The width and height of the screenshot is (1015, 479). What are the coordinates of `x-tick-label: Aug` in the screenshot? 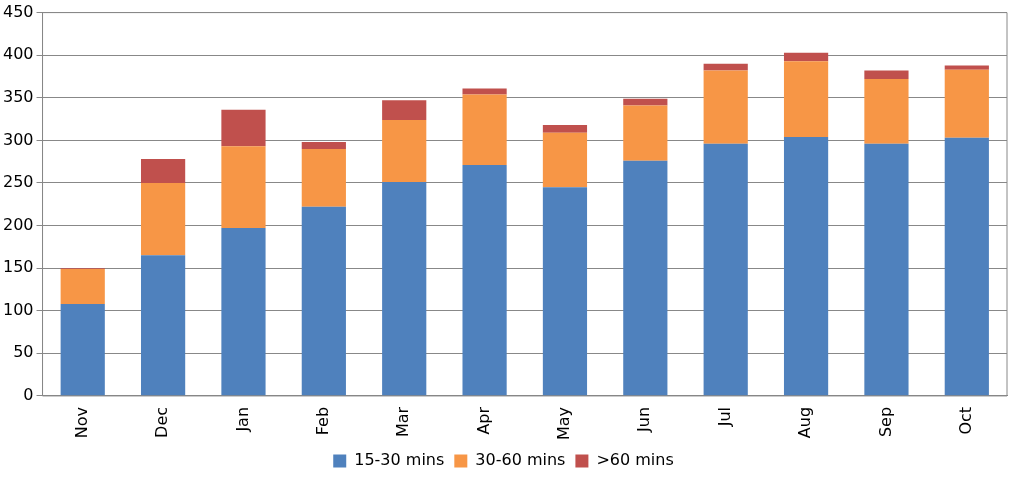 It's located at (805, 422).